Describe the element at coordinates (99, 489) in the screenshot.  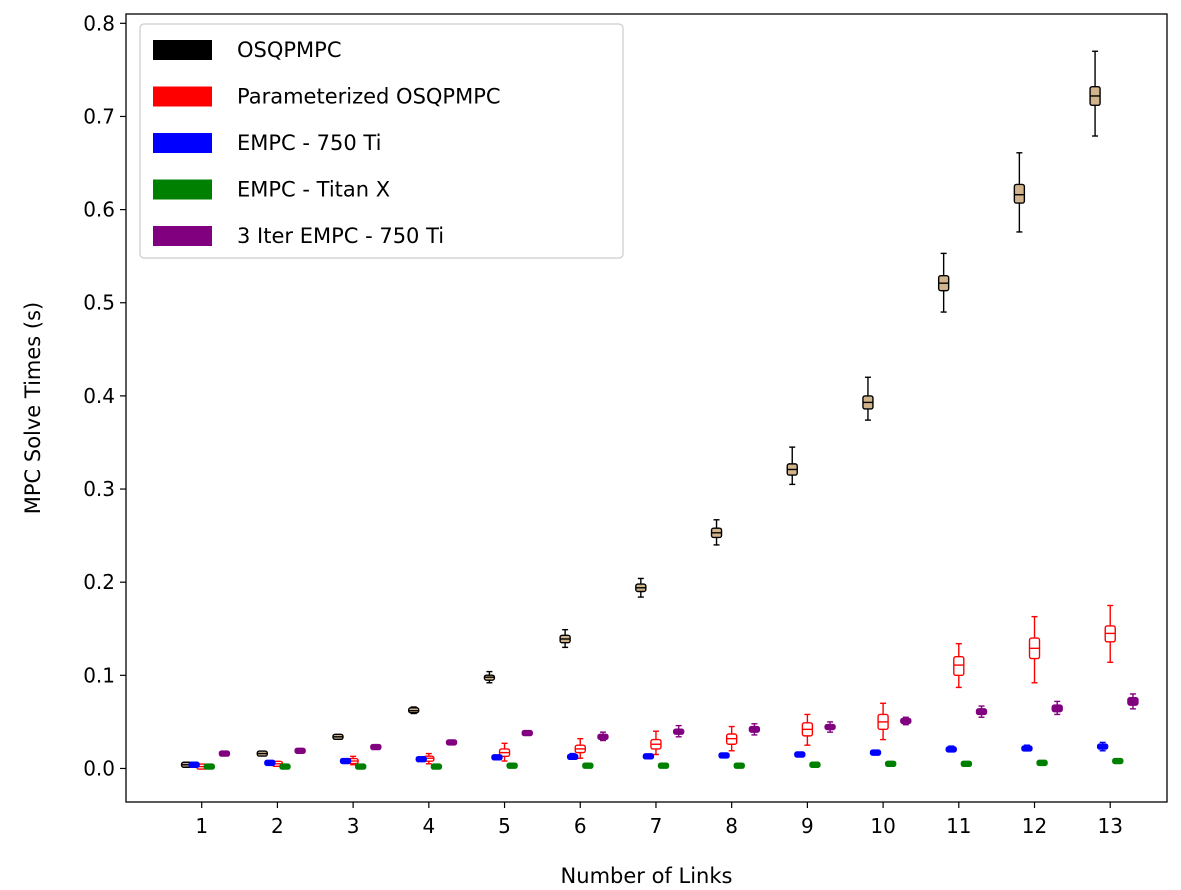
I see `y-tick-label: 0.3` at that location.